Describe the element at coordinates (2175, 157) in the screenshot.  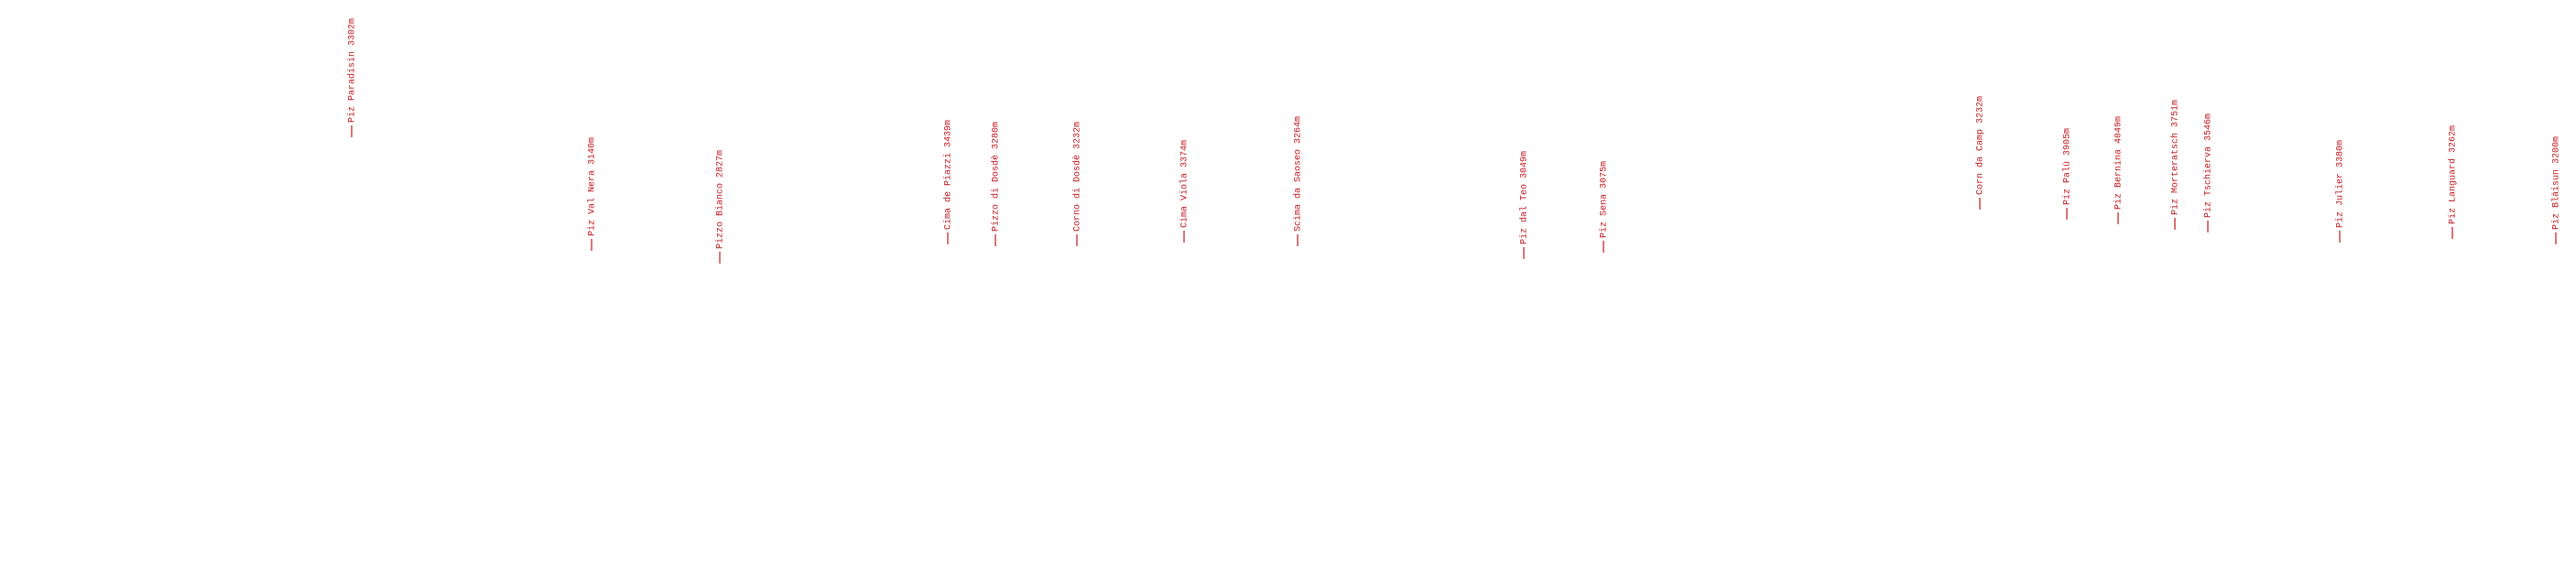
I see `peak-name: Piz Morteratsch 3751m` at that location.